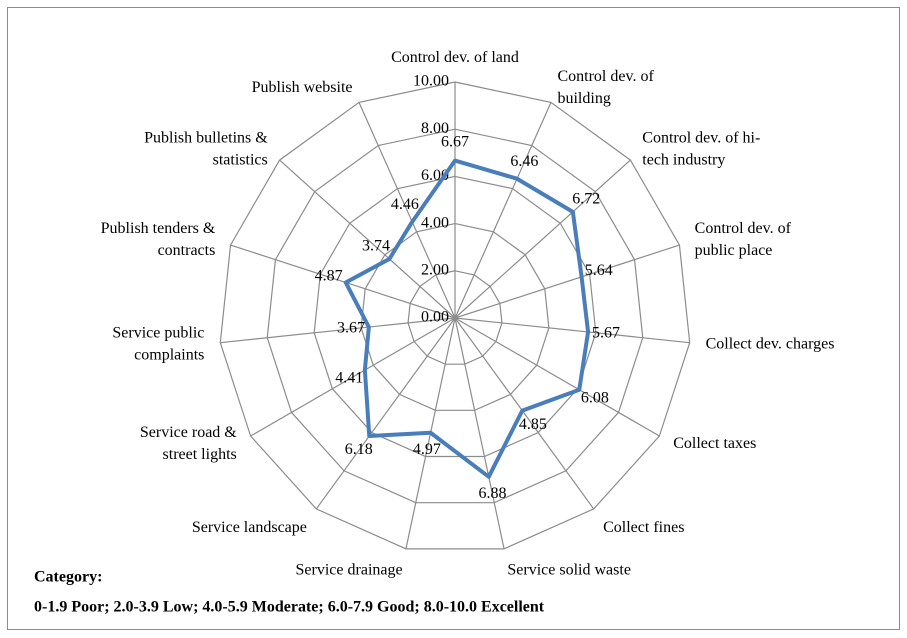 This screenshot has height=638, width=907. What do you see at coordinates (743, 239) in the screenshot?
I see `category-label: Control dev. of public place` at bounding box center [743, 239].